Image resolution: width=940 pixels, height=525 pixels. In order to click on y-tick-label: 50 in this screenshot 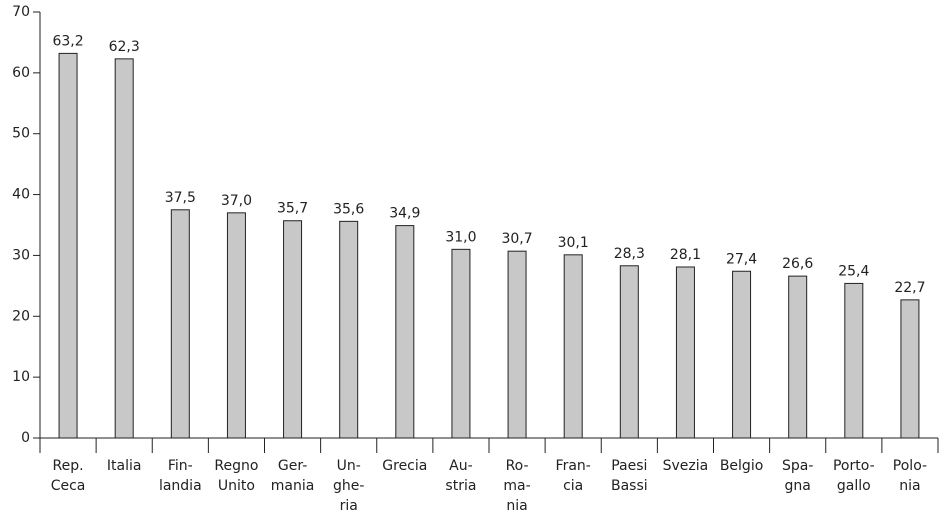, I will do `click(21, 134)`.